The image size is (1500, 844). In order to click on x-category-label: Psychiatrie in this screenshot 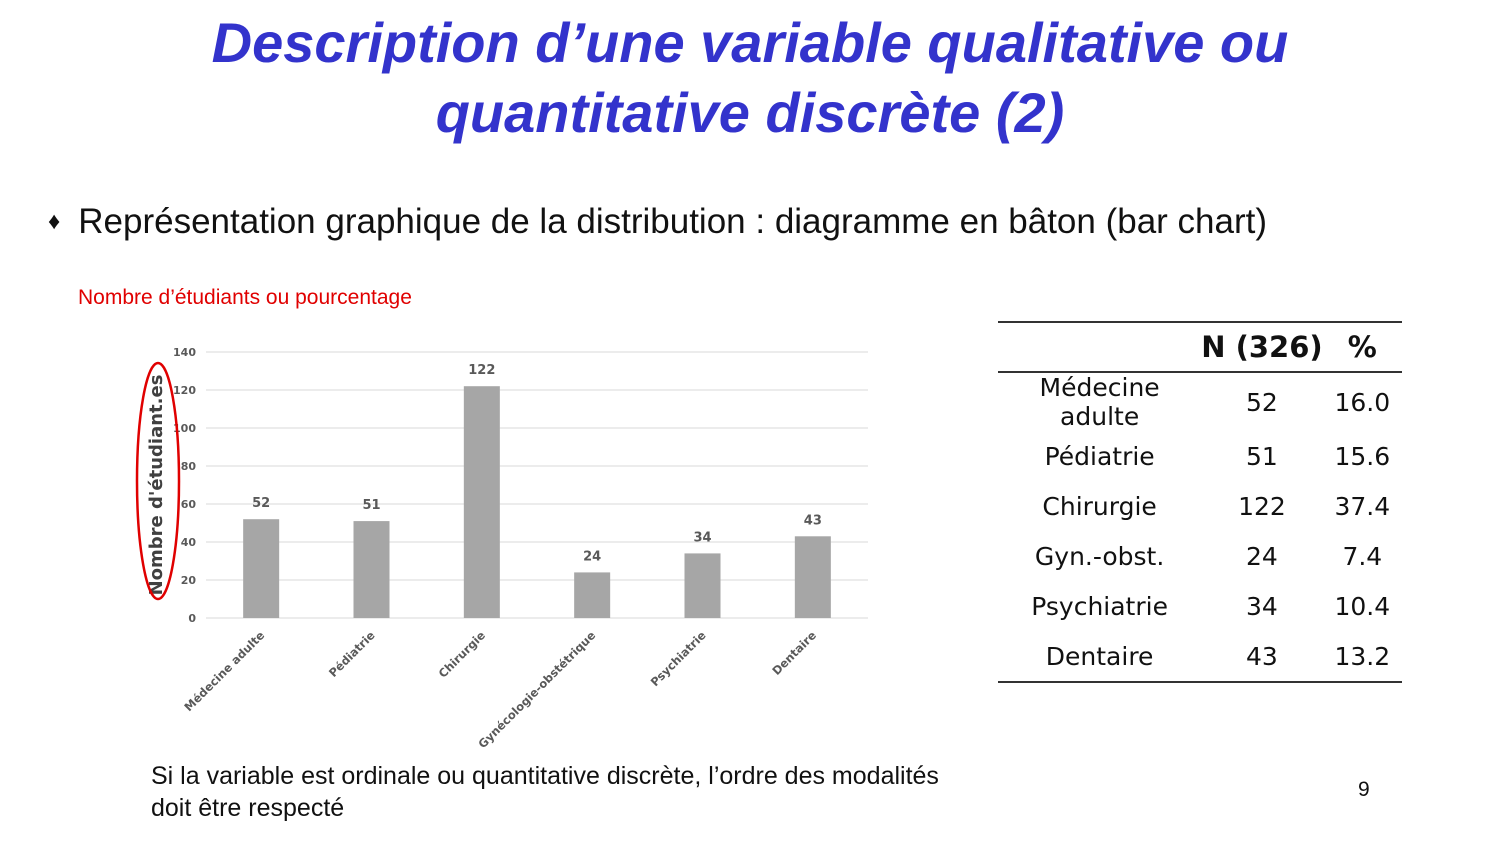, I will do `click(678, 658)`.